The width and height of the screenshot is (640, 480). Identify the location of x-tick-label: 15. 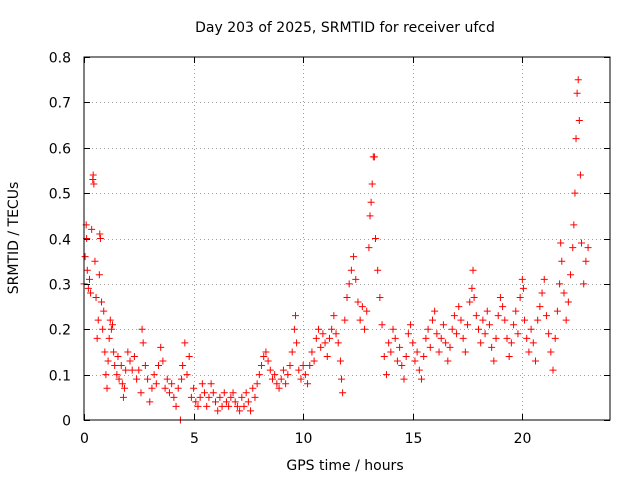
(414, 439).